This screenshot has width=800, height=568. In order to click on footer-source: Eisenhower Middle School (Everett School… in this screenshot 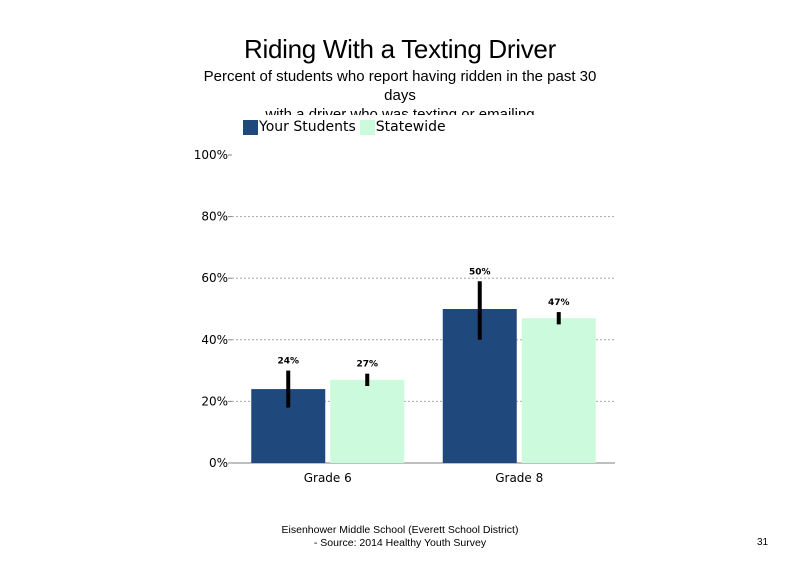, I will do `click(400, 537)`.